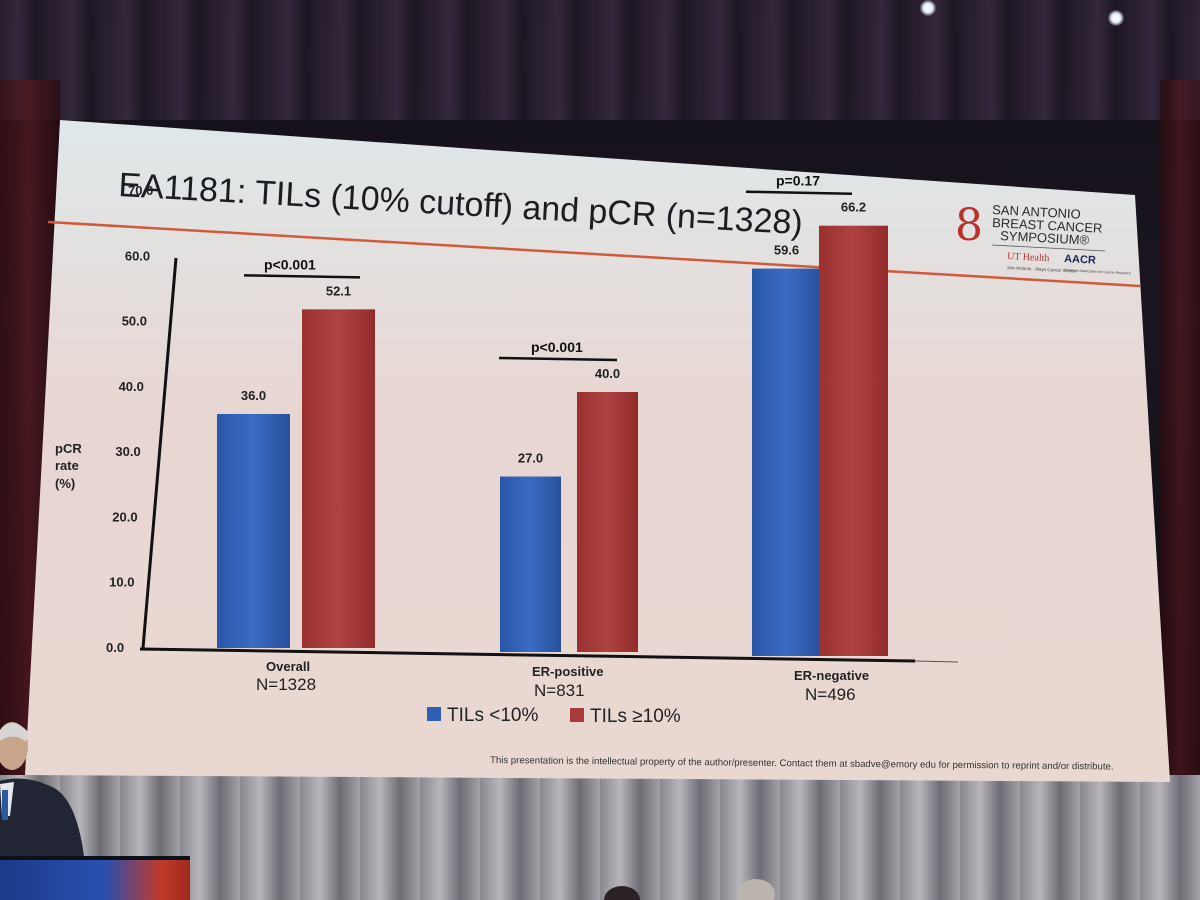 The image size is (1200, 900). What do you see at coordinates (853, 207) in the screenshot?
I see `data-label: 66.2` at bounding box center [853, 207].